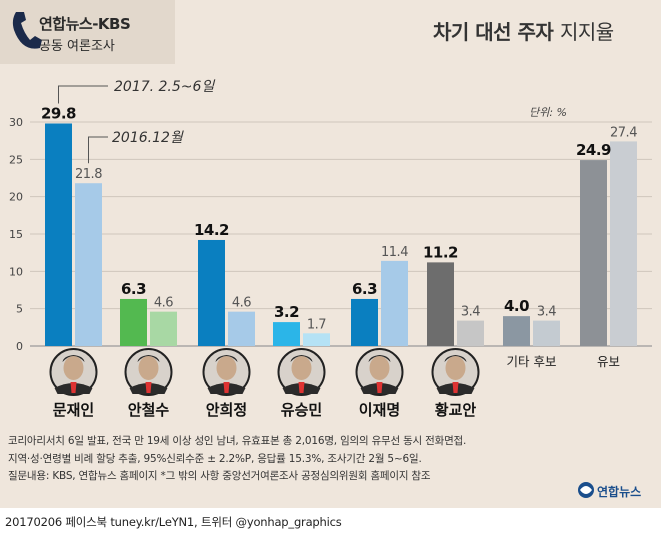 This screenshot has height=533, width=661. What do you see at coordinates (16, 197) in the screenshot?
I see `y-tick-label: 20` at bounding box center [16, 197].